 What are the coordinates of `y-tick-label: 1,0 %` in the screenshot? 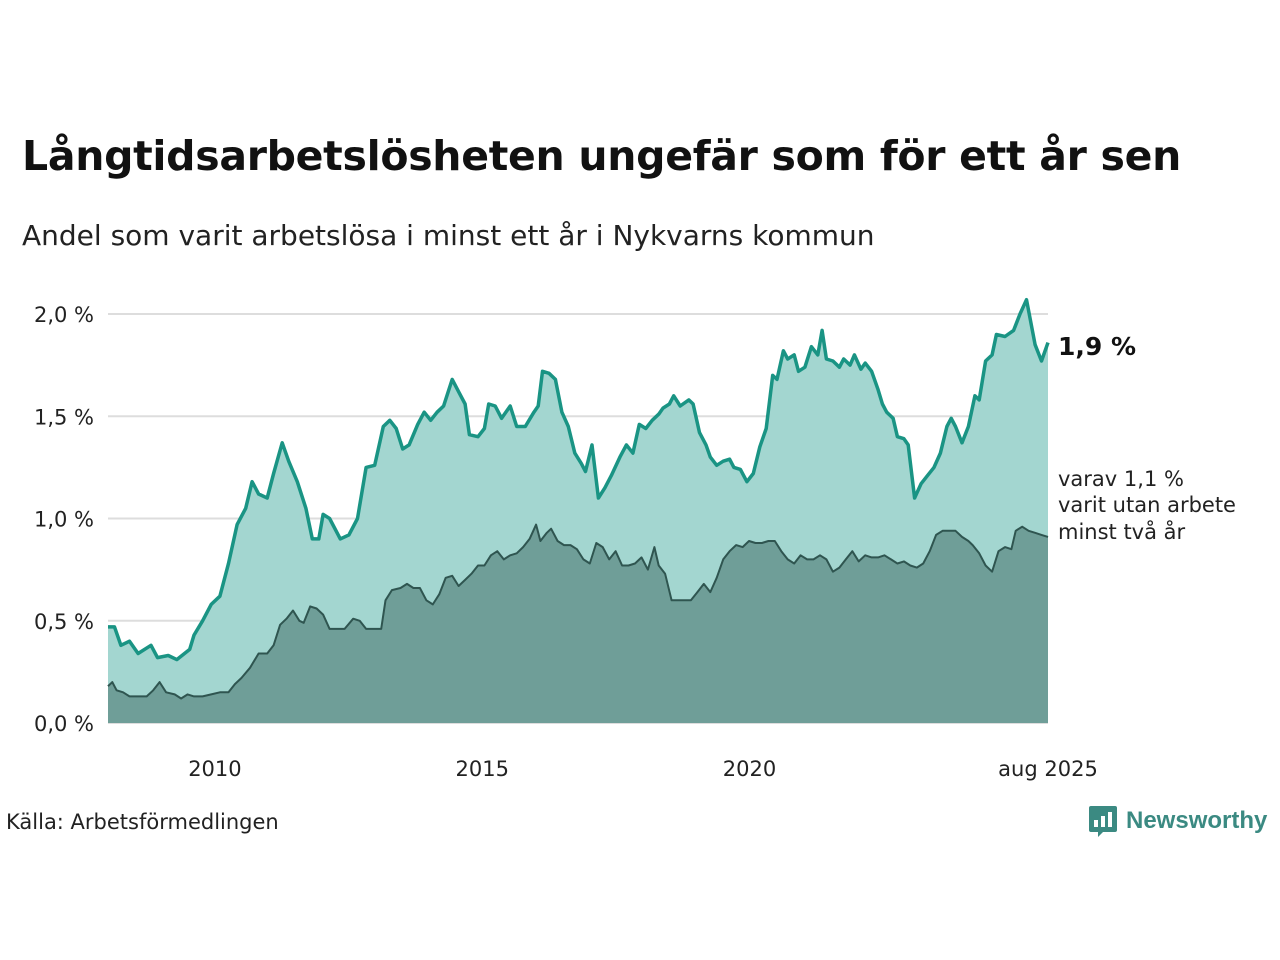 It's located at (64, 520).